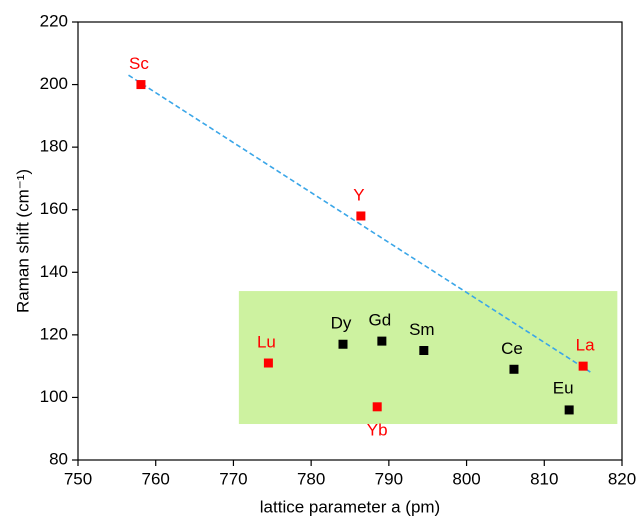 The height and width of the screenshot is (522, 640). Describe the element at coordinates (78, 478) in the screenshot. I see `x-tick-label: 750` at that location.